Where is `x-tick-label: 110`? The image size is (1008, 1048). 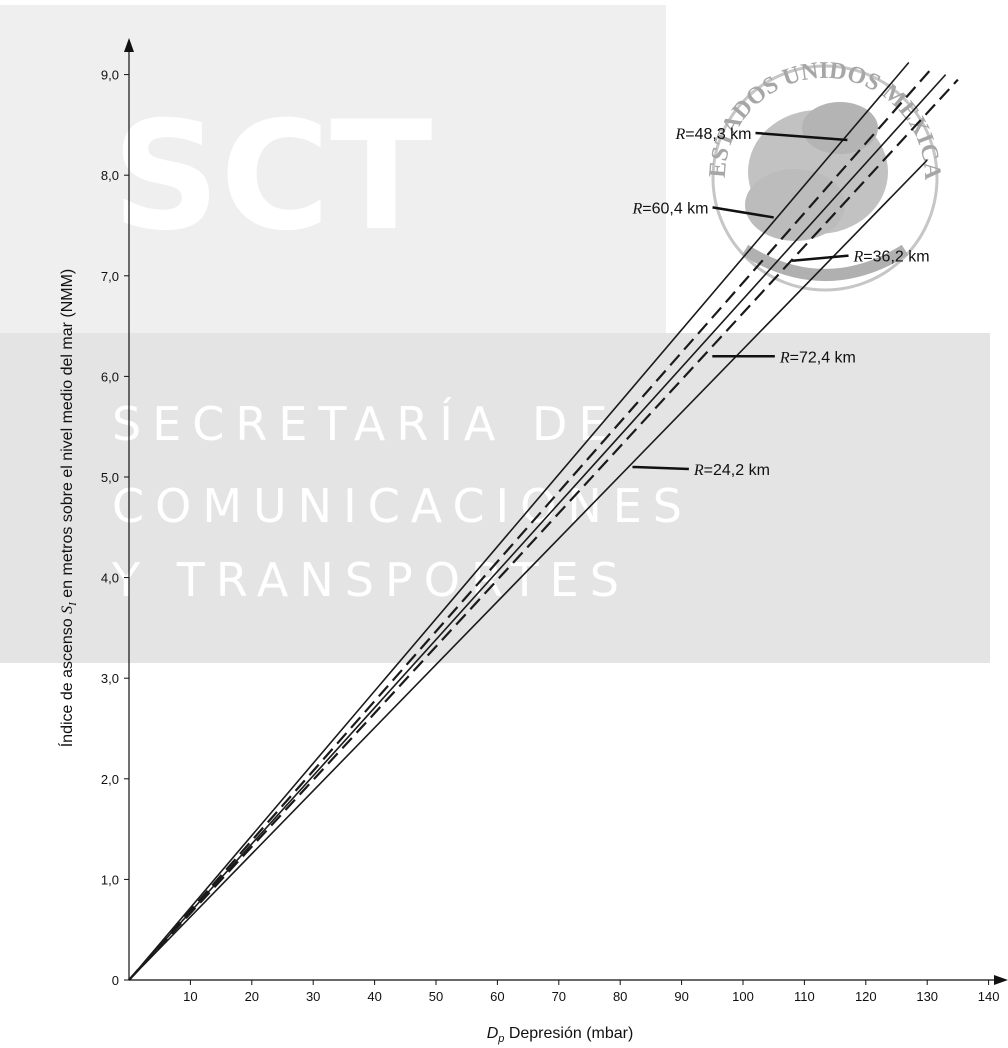
x-tick-label: 110 is located at coordinates (804, 996).